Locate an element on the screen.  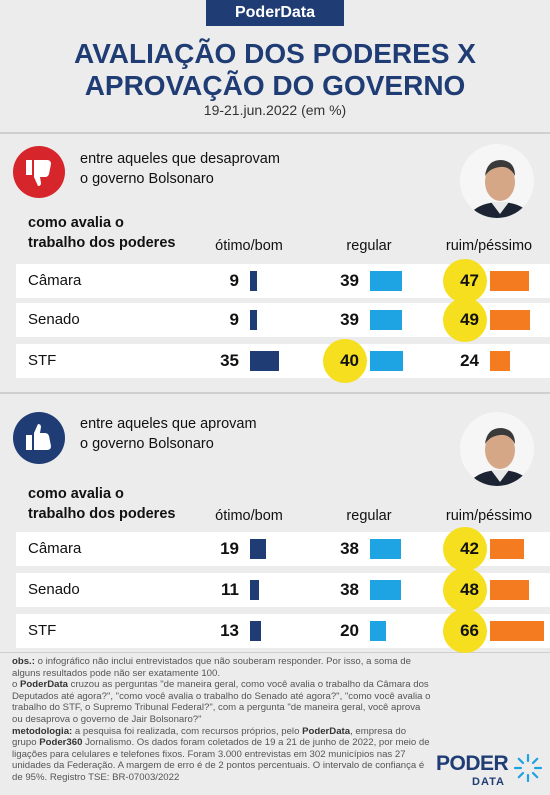
value-label-bad: 48 is located at coordinates (469, 589).